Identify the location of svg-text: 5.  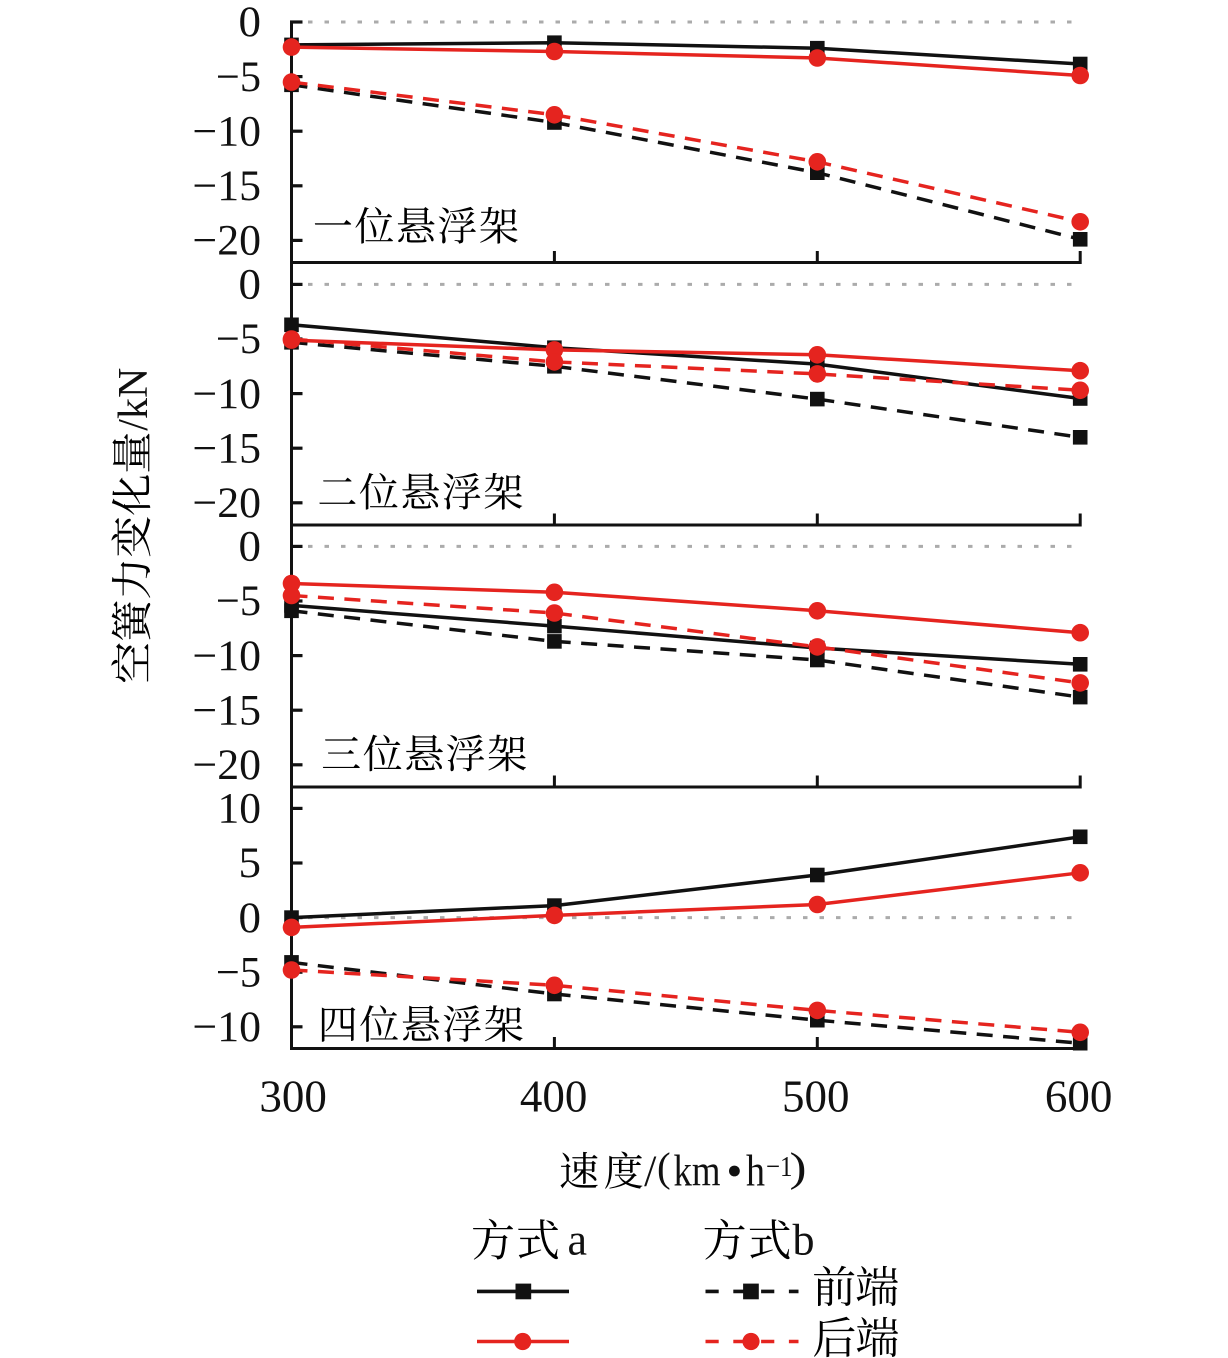
(250, 863).